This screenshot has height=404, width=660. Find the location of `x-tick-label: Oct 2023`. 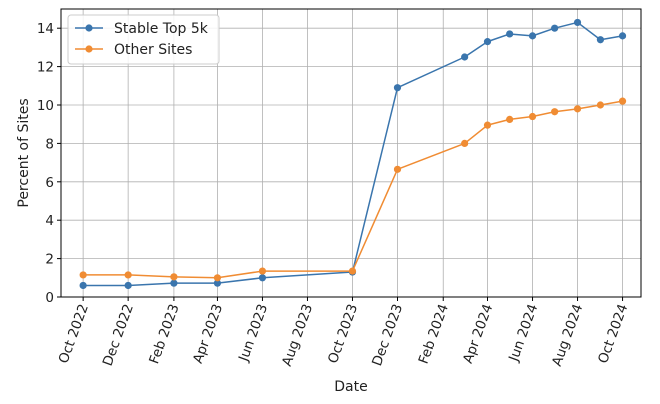

x-tick-label: Oct 2023 is located at coordinates (343, 334).